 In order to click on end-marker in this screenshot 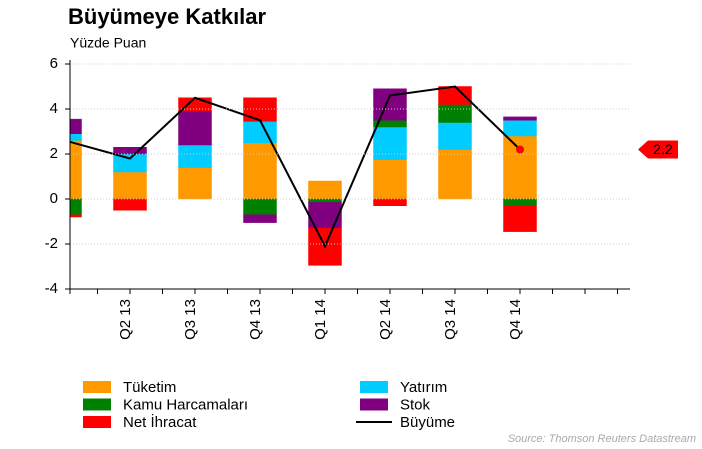, I will do `click(520, 149)`.